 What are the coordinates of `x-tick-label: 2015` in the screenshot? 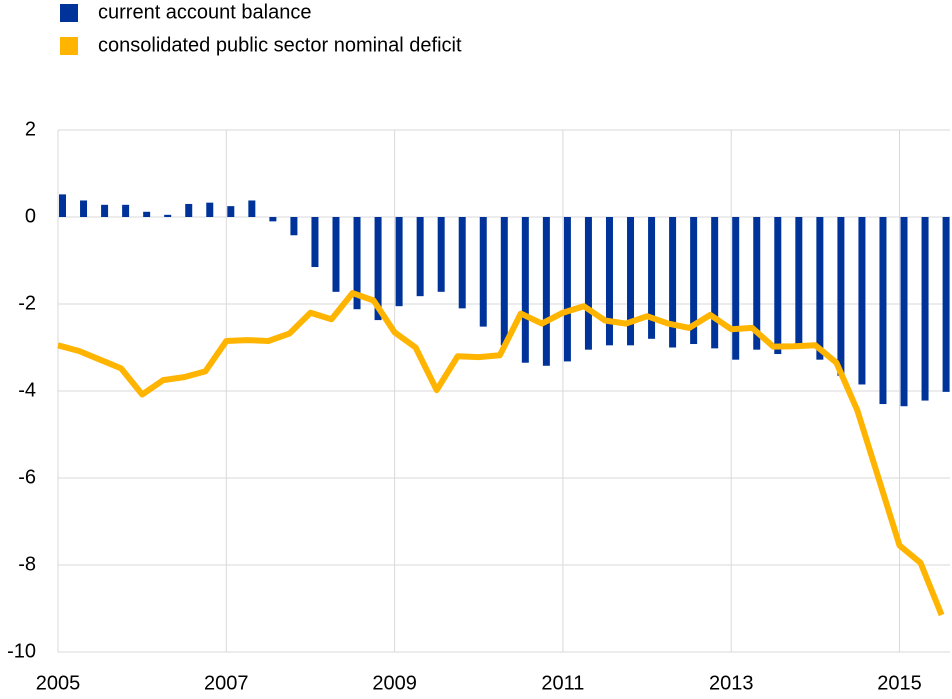 It's located at (899, 683).